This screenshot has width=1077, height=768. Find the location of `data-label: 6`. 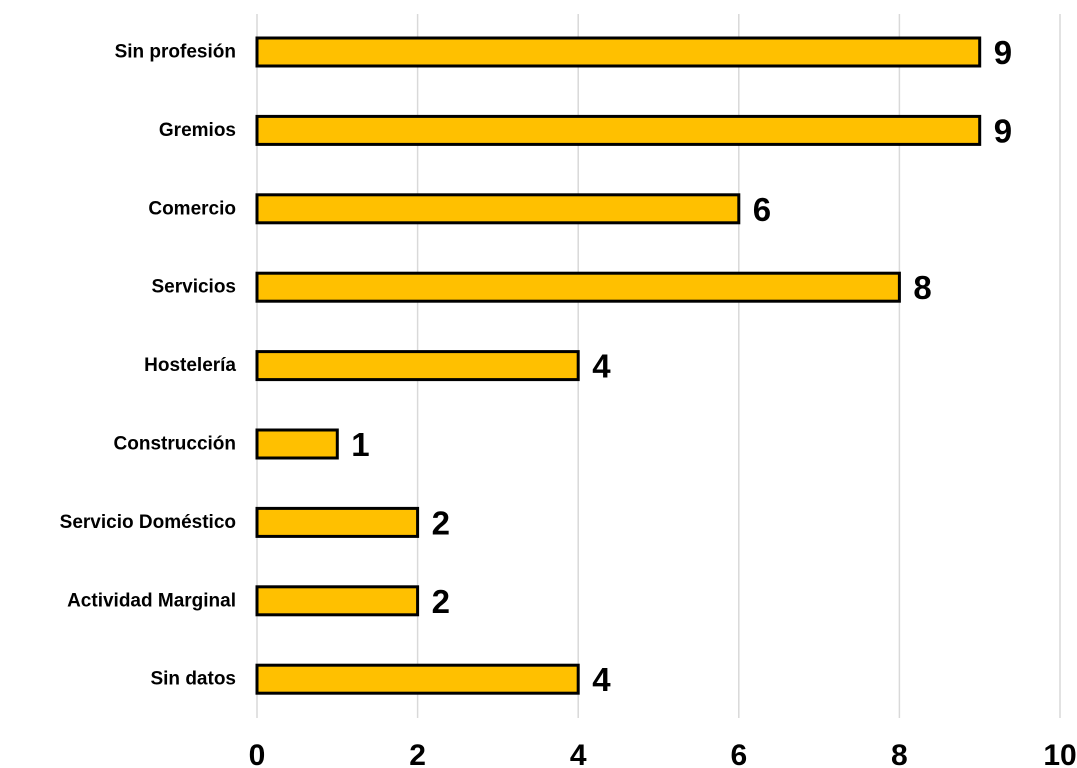

data-label: 6 is located at coordinates (762, 209).